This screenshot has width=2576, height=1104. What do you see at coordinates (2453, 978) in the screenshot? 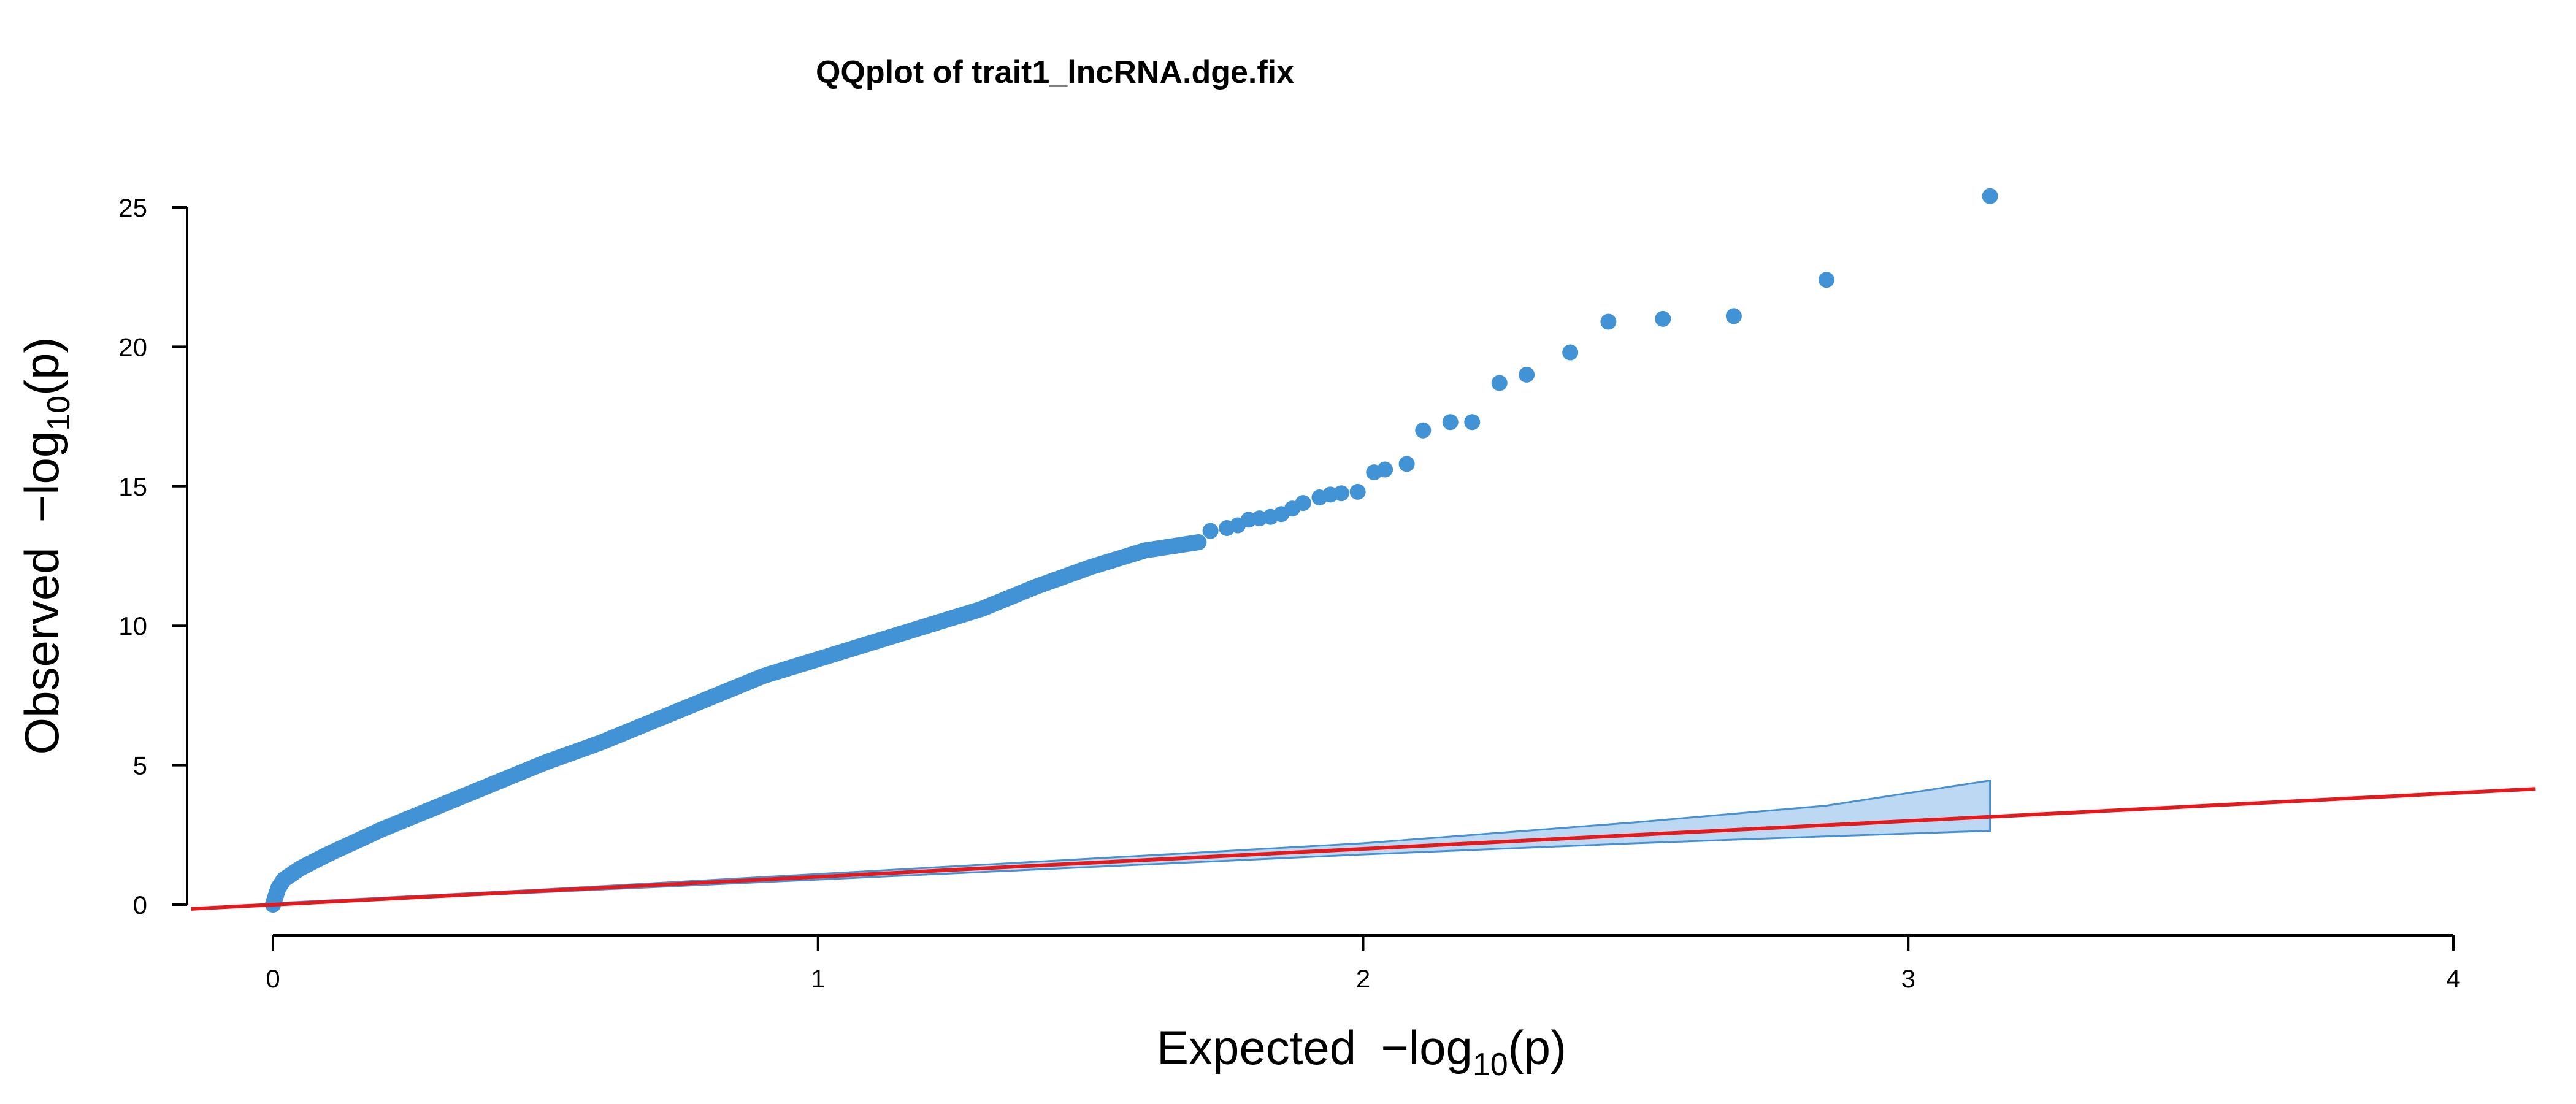
I see `x-tick-label: 4` at bounding box center [2453, 978].